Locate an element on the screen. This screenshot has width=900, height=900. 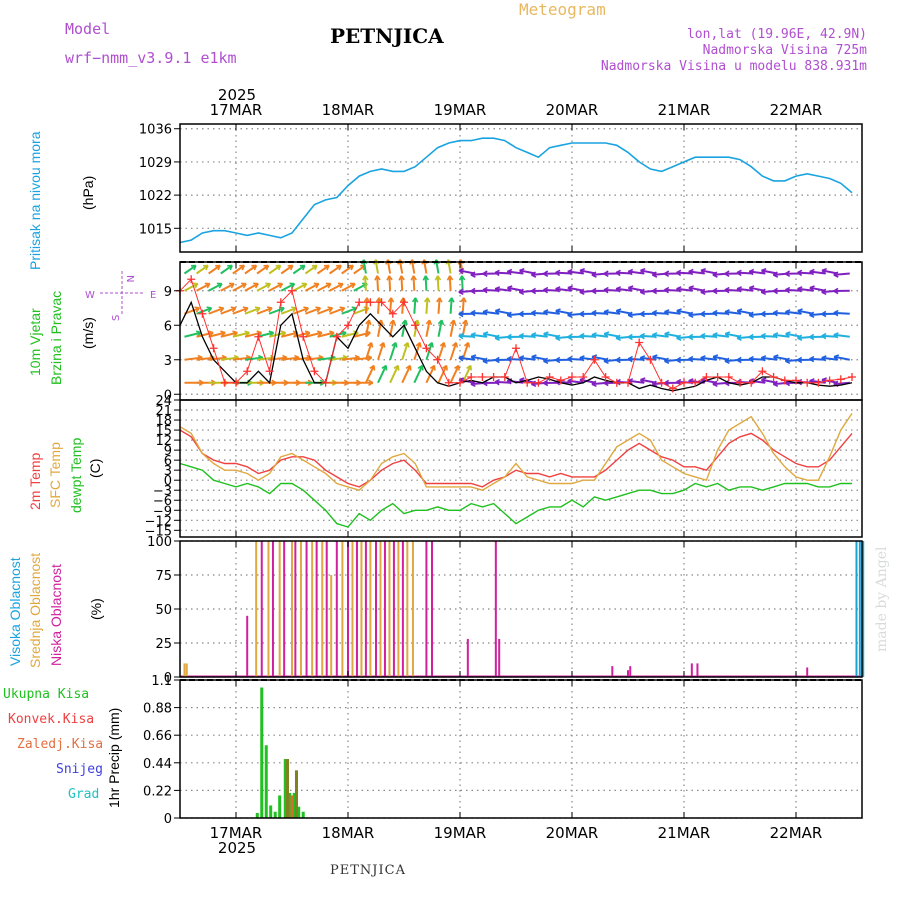
compass-s: S is located at coordinates (116, 318).